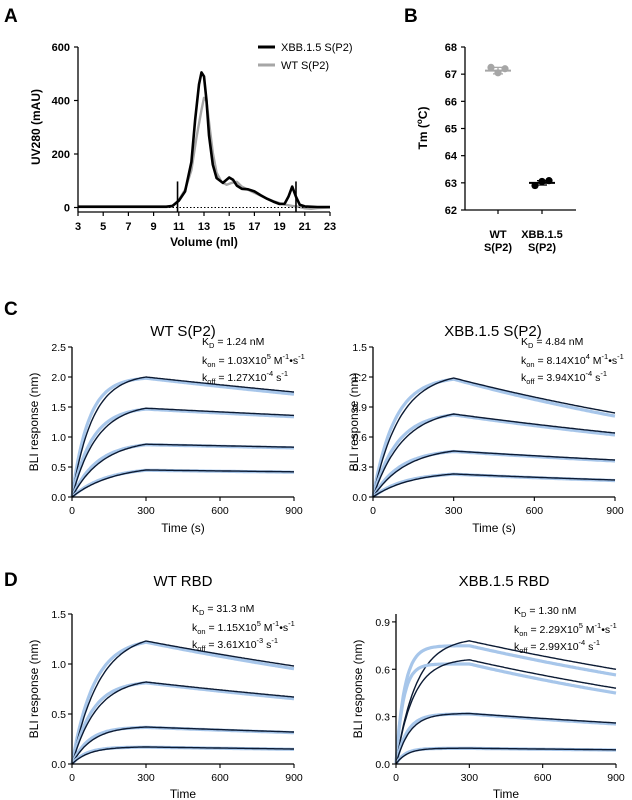 The width and height of the screenshot is (632, 800). What do you see at coordinates (279, 227) in the screenshot?
I see `chart-a-xtick-label: 19` at bounding box center [279, 227].